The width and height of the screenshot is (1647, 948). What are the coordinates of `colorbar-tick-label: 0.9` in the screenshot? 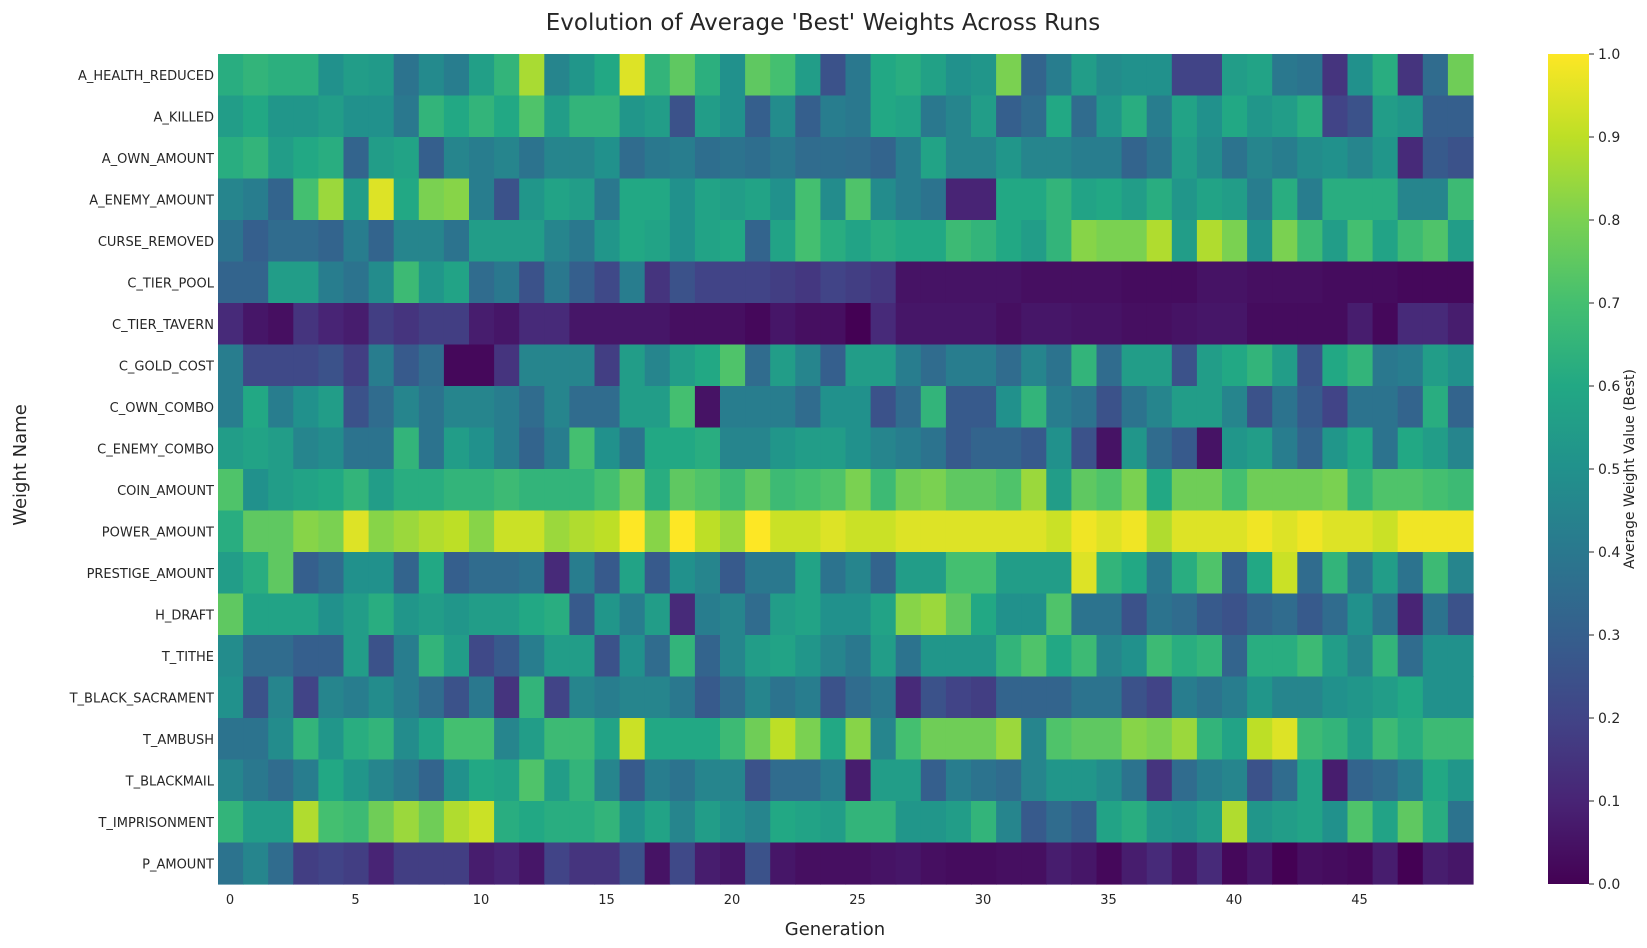 It's located at (1609, 138).